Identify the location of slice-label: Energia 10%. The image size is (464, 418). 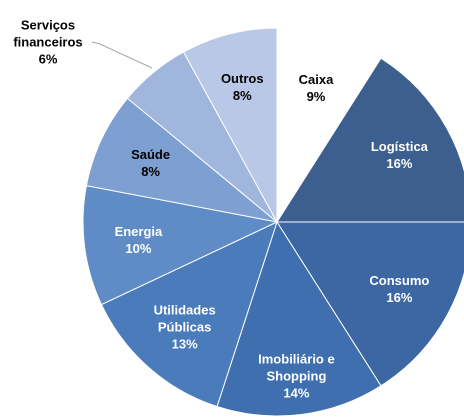
(138, 240).